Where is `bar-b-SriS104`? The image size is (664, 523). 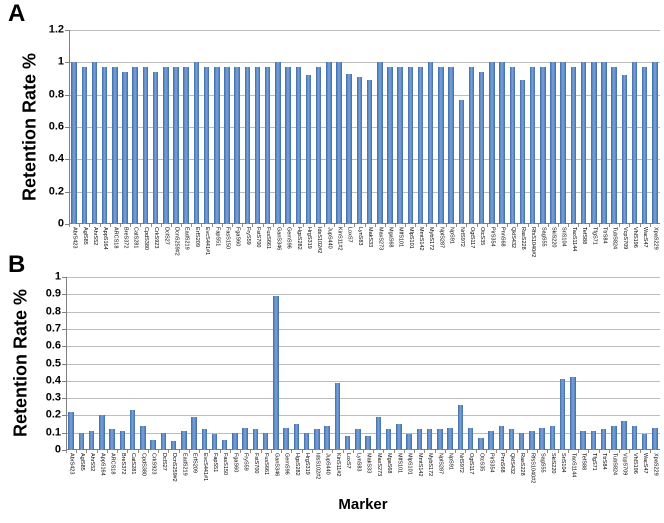 bar-b-SriS104 is located at coordinates (562, 414).